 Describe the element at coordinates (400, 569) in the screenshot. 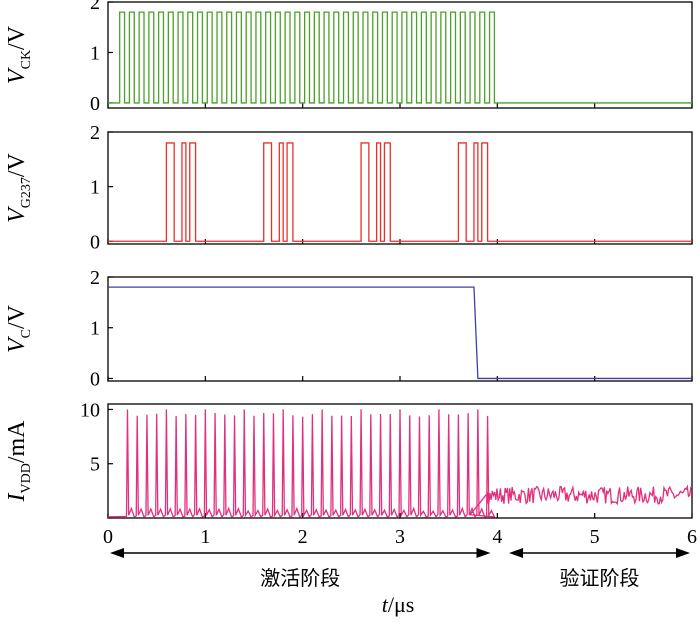

I see `phase-annotations: 激活阶段 验证阶段` at that location.